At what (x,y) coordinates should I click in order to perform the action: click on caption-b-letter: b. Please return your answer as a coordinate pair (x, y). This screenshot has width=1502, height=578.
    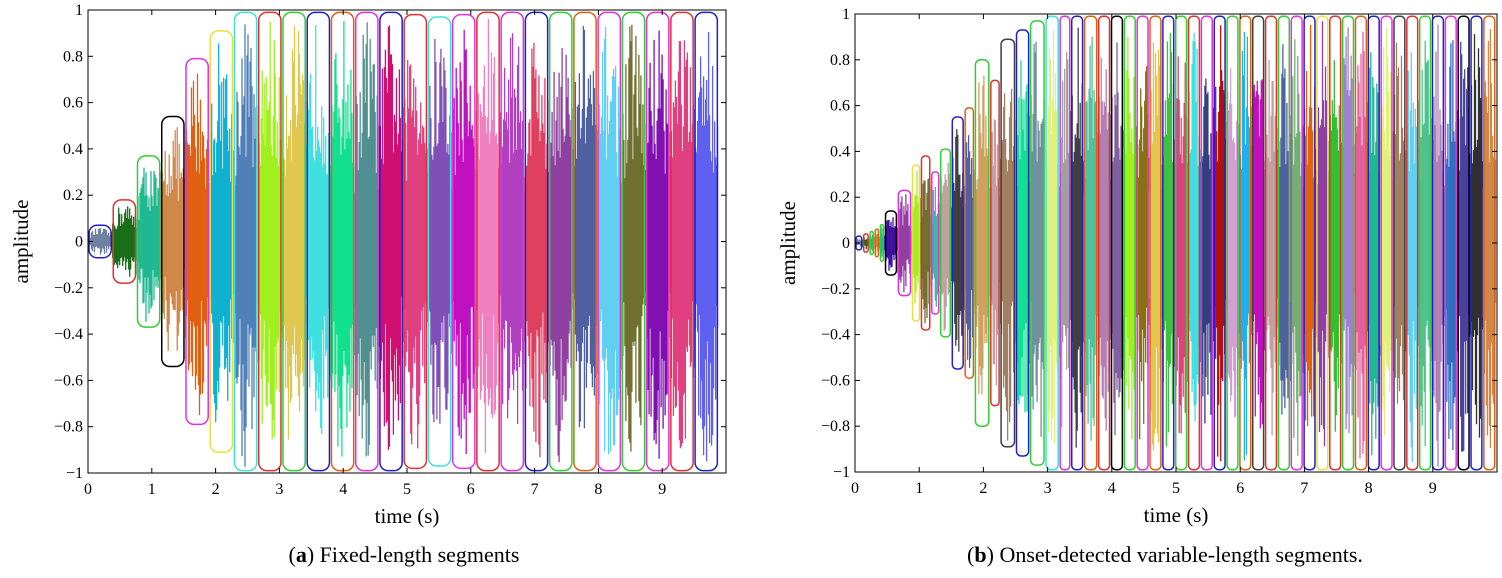
    Looking at the image, I should click on (980, 554).